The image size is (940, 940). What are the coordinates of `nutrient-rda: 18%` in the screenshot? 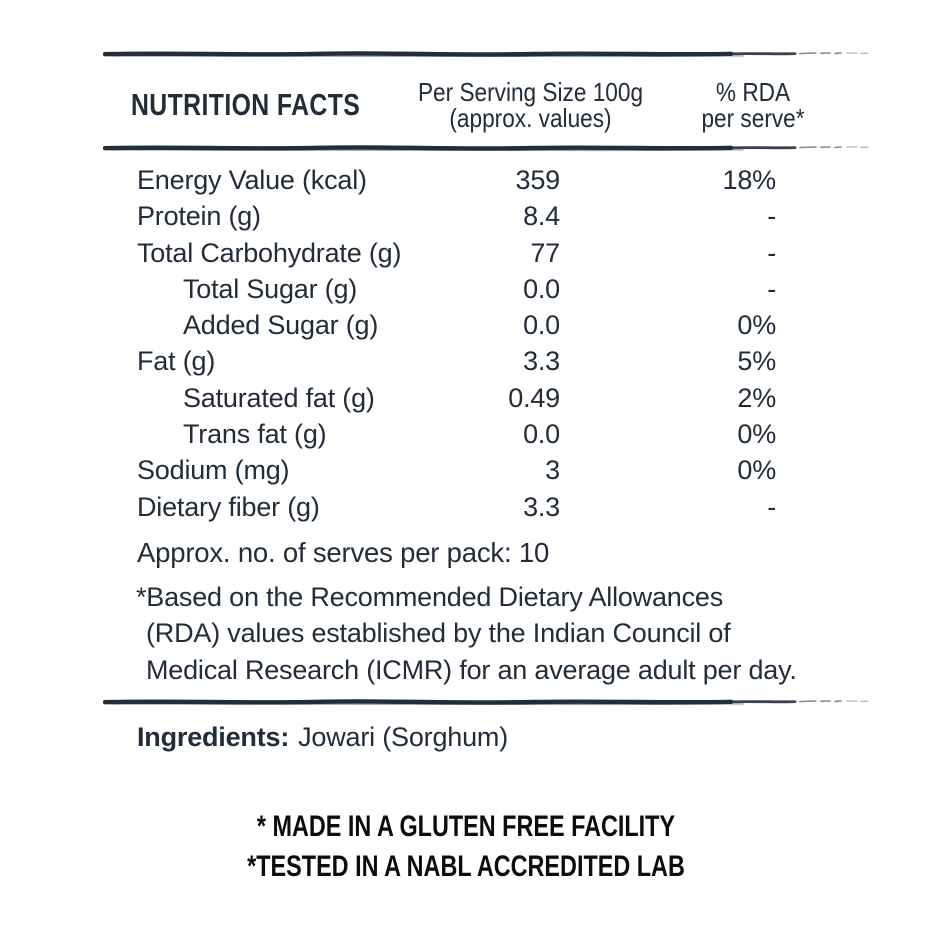 It's located at (749, 180).